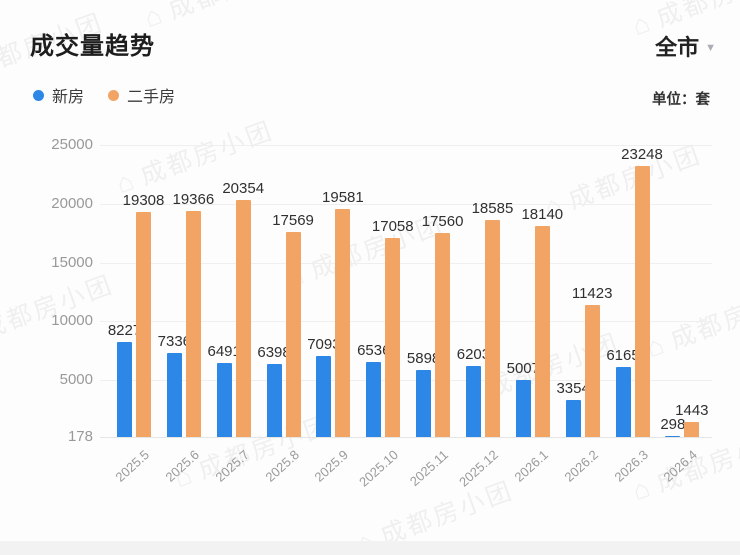 The height and width of the screenshot is (555, 740). Describe the element at coordinates (193, 200) in the screenshot. I see `bar-value-label: 19366` at that location.